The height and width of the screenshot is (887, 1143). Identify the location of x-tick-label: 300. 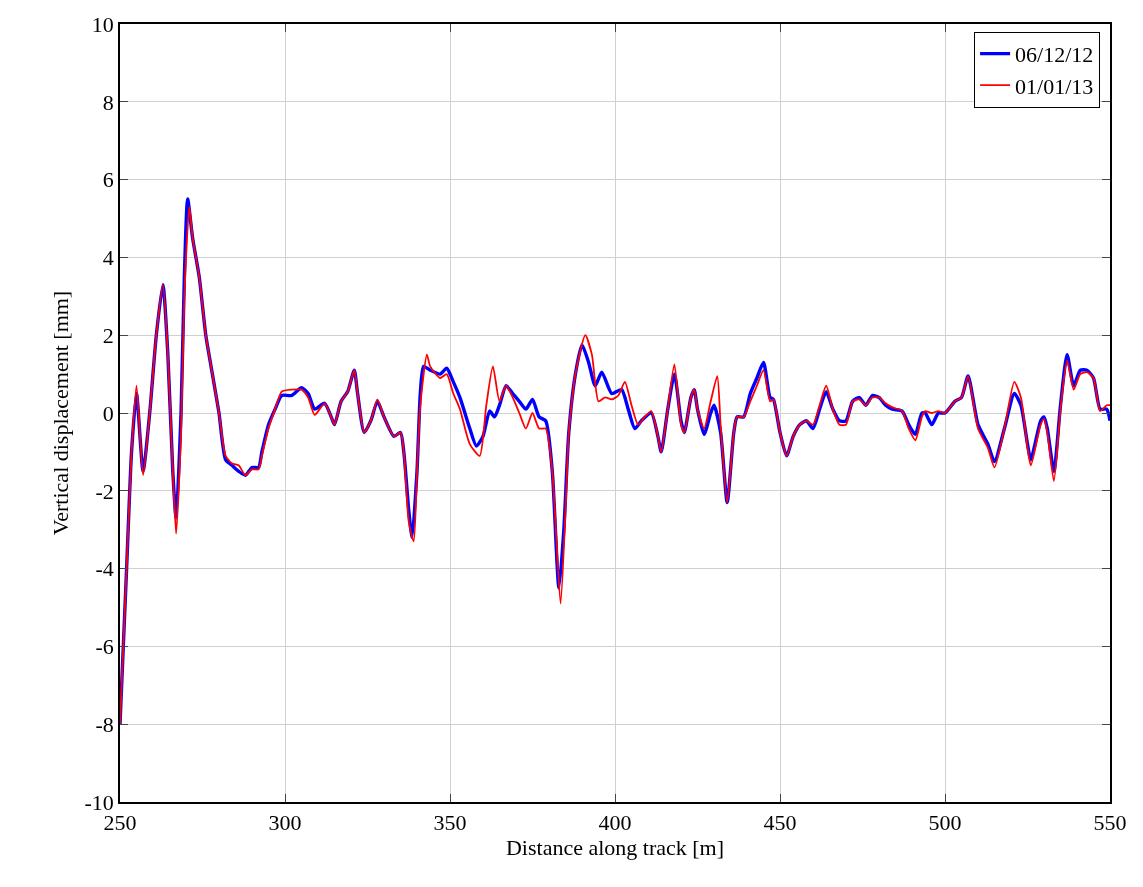
(285, 823).